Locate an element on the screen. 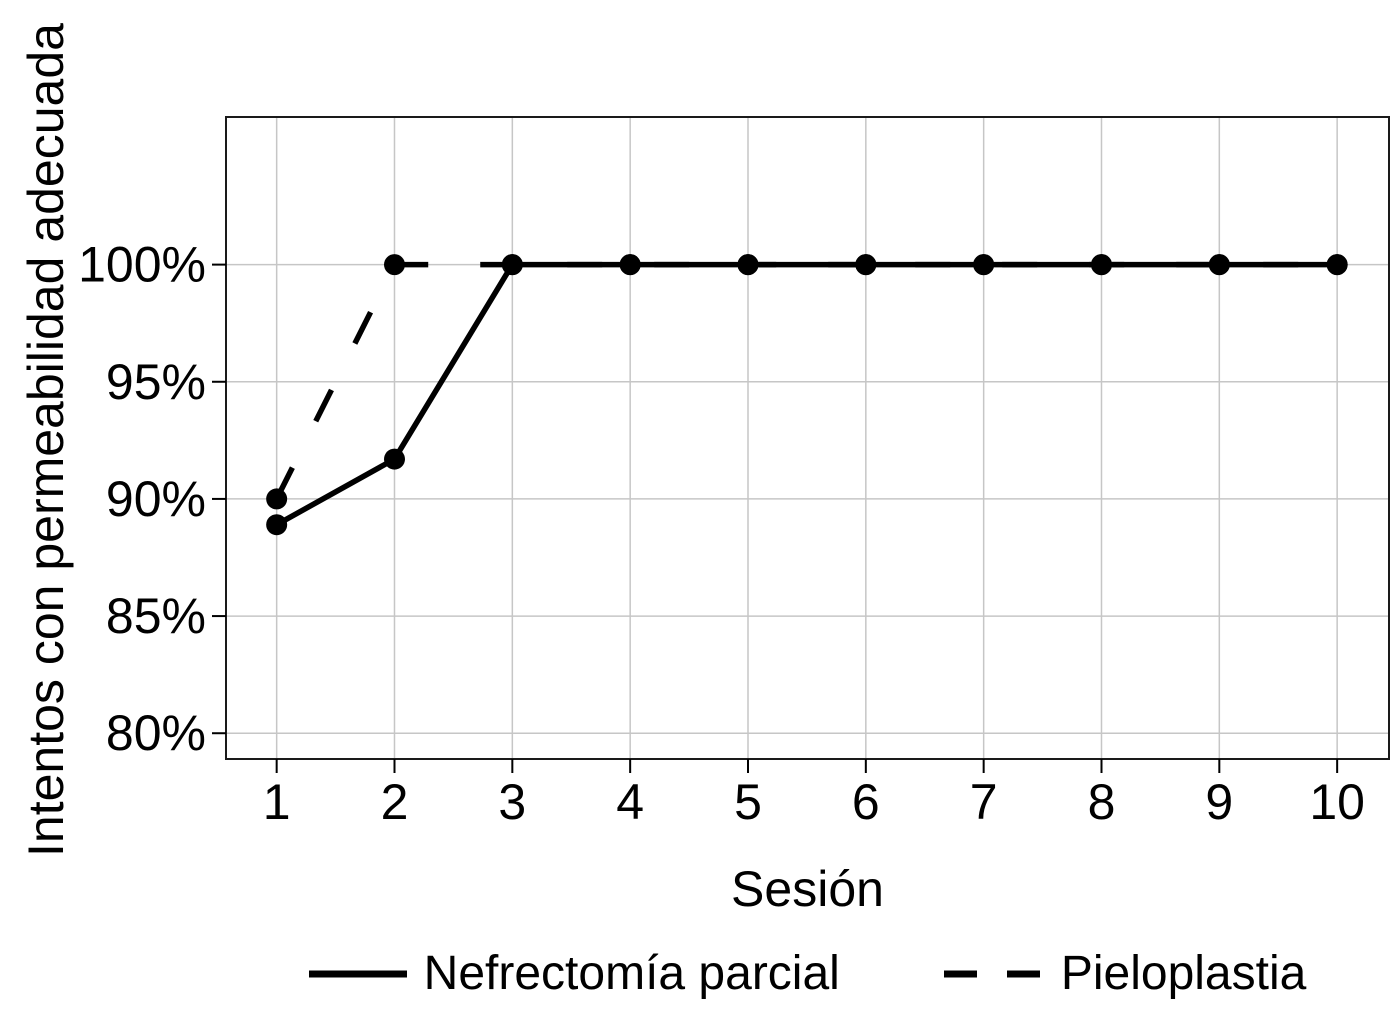  x-tick-label: 8 is located at coordinates (1102, 802).